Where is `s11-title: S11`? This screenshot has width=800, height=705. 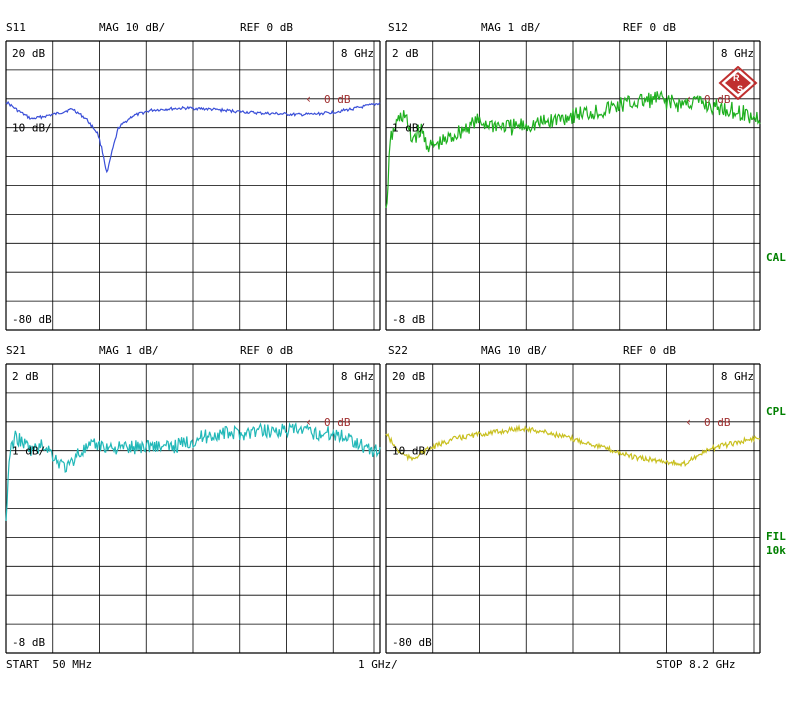 s11-title: S11 is located at coordinates (16, 27).